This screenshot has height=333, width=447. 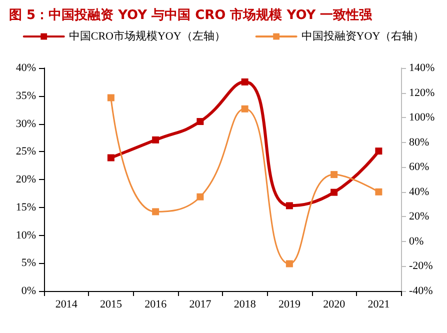 I want to click on y-tick-label: 25%, so click(x=26, y=152).